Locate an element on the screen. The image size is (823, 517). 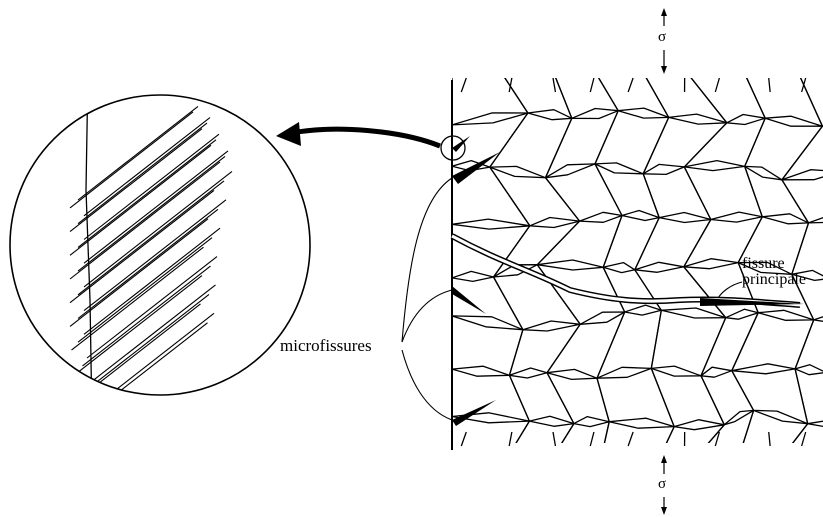
leader-main-crack is located at coordinates (730, 290).